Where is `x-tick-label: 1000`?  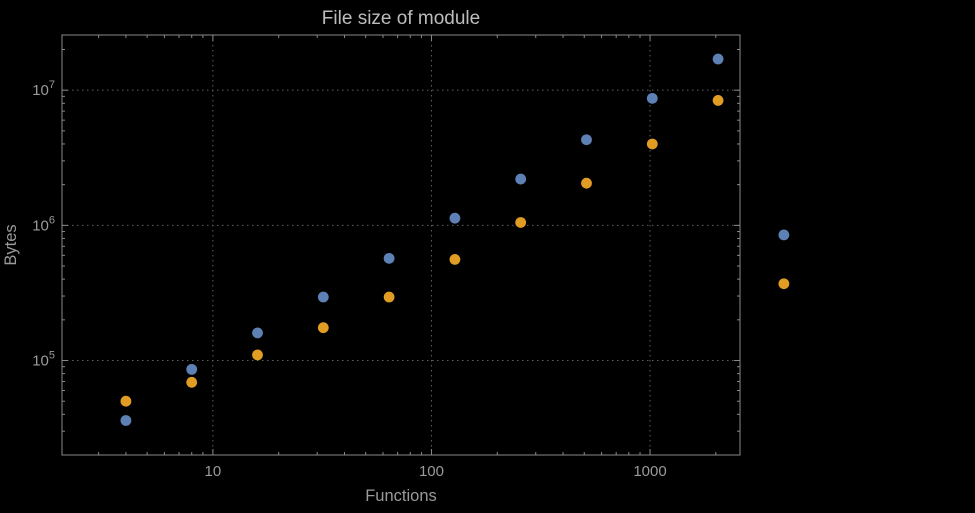 x-tick-label: 1000 is located at coordinates (649, 471).